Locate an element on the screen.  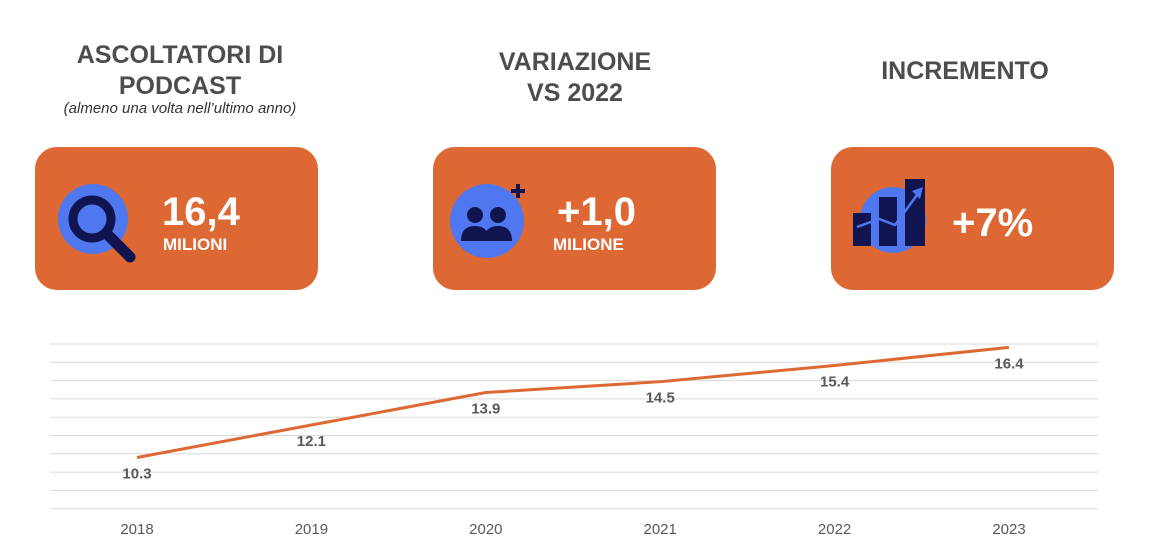
x-tick-label: 2021 is located at coordinates (660, 529).